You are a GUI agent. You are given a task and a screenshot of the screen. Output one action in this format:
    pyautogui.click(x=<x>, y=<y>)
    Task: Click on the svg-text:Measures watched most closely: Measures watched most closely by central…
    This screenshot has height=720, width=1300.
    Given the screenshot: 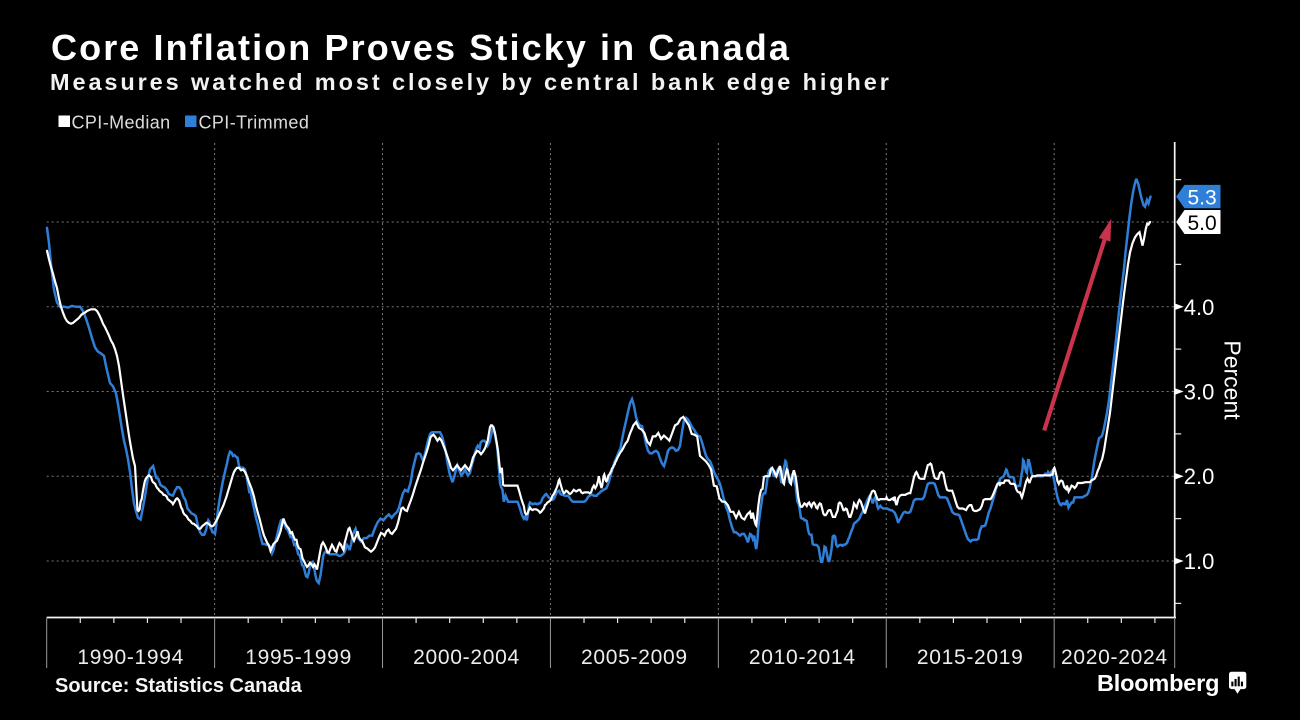 What is the action you would take?
    pyautogui.click(x=471, y=82)
    